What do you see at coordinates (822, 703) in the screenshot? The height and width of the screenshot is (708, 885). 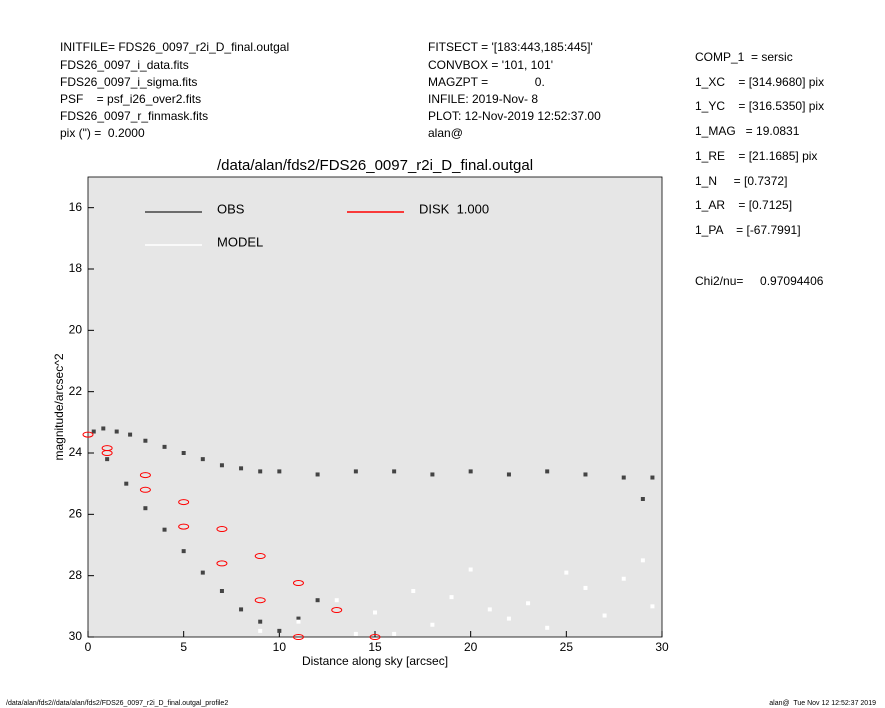 I see `footer-right: alan@ Tue Nov 12 12:52:37 2019` at bounding box center [822, 703].